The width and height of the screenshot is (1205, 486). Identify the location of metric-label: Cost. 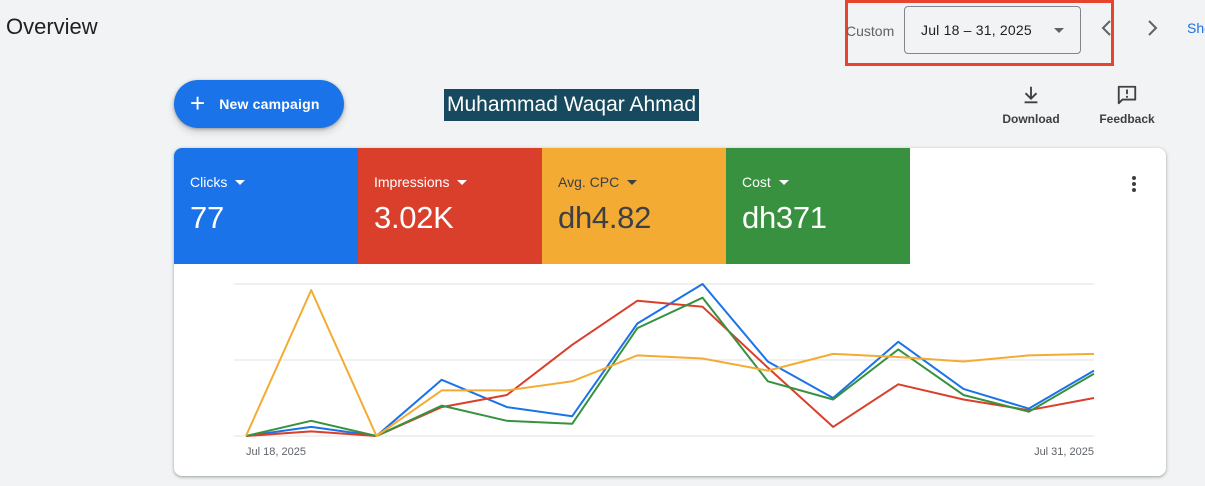
(756, 182).